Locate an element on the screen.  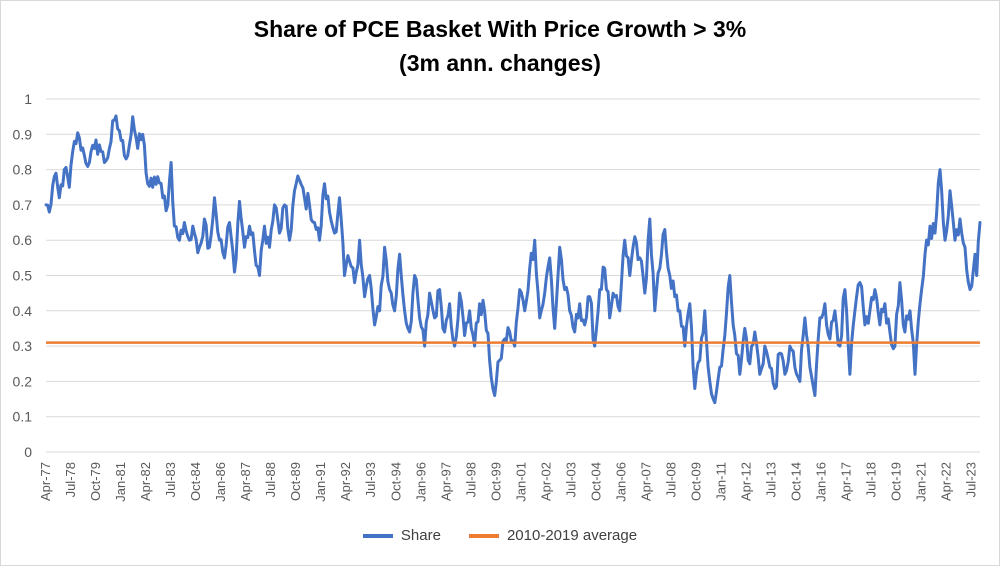
x-tick-label: Apr-77 is located at coordinates (45, 481).